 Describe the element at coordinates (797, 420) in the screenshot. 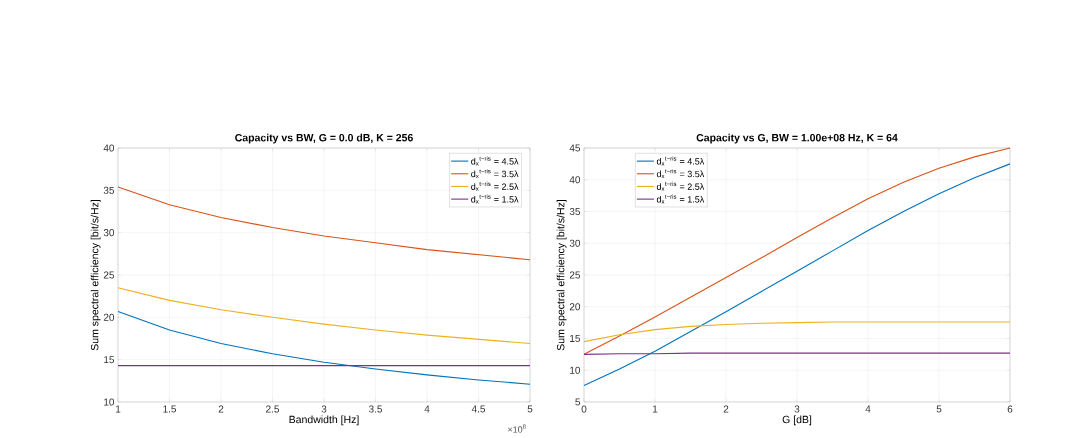

I see `x-axis-title: G [dB]` at that location.